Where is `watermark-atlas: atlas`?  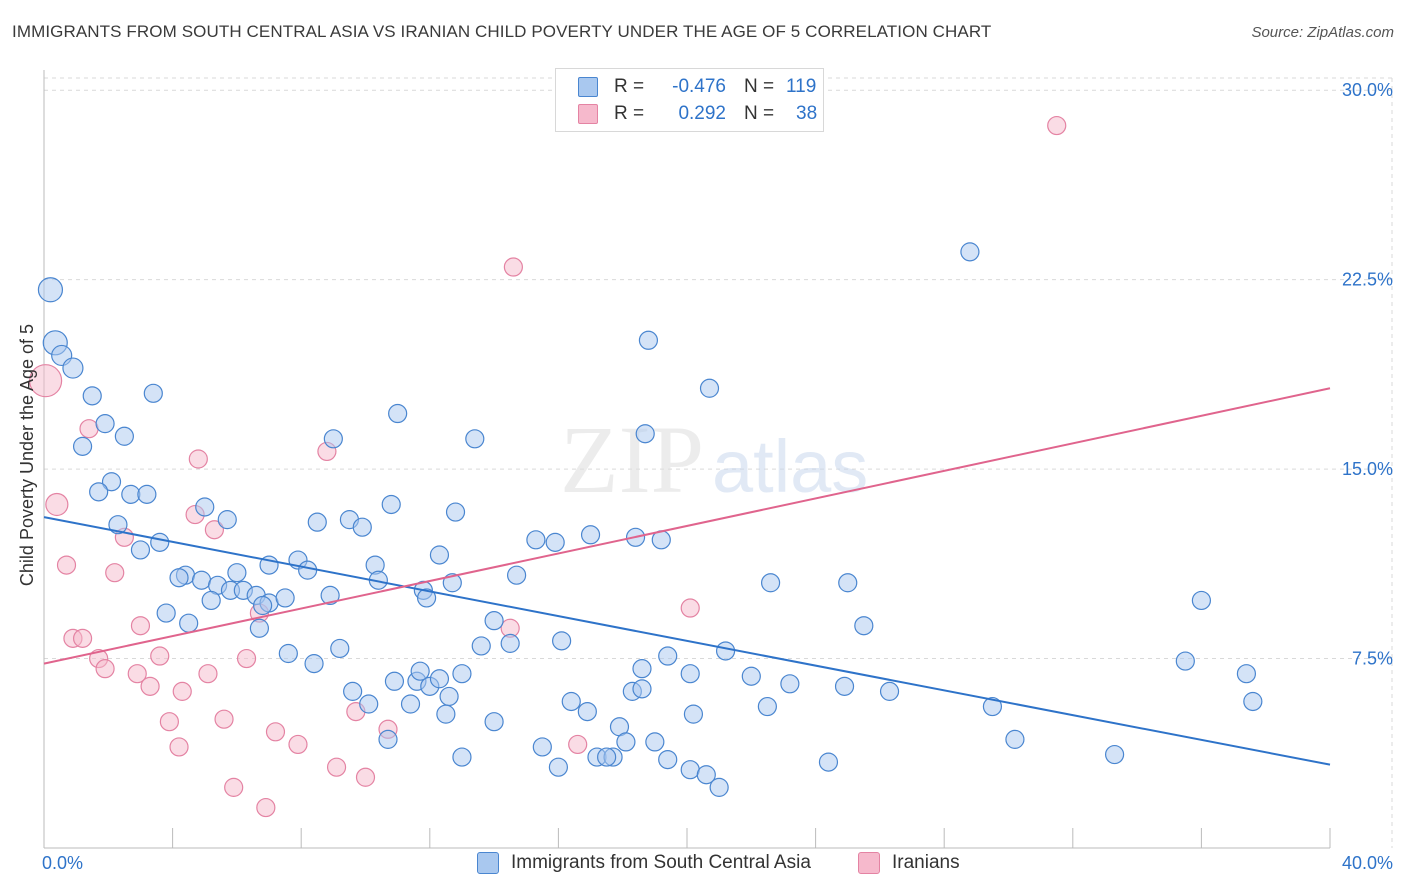 watermark-atlas: atlas is located at coordinates (790, 466).